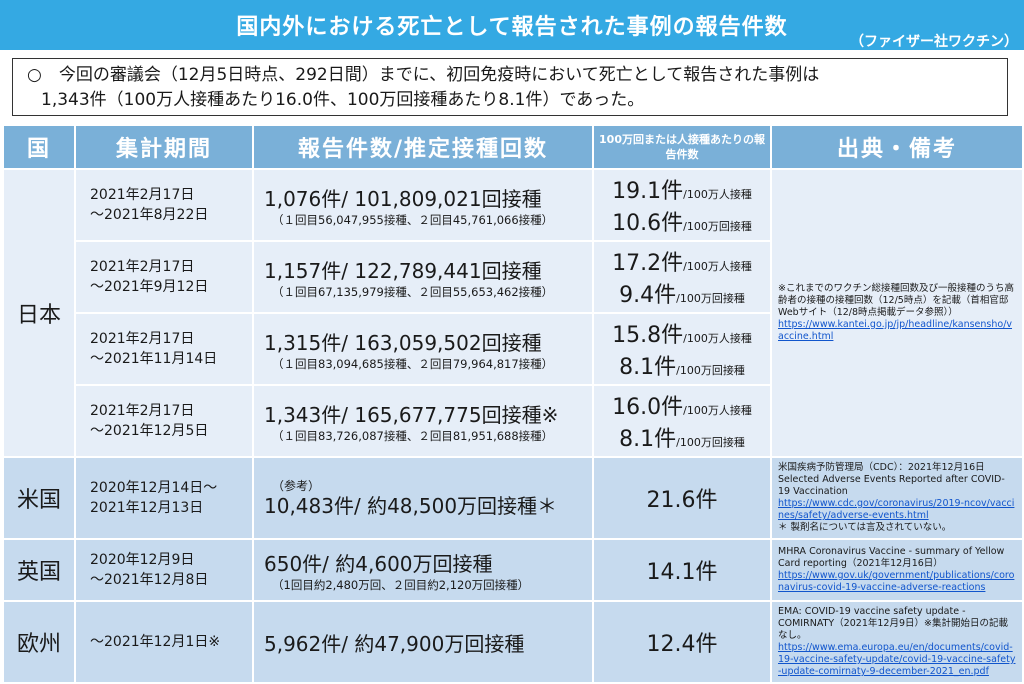 This screenshot has width=1024, height=684. Describe the element at coordinates (39, 570) in the screenshot. I see `country-uk: 英国` at that location.